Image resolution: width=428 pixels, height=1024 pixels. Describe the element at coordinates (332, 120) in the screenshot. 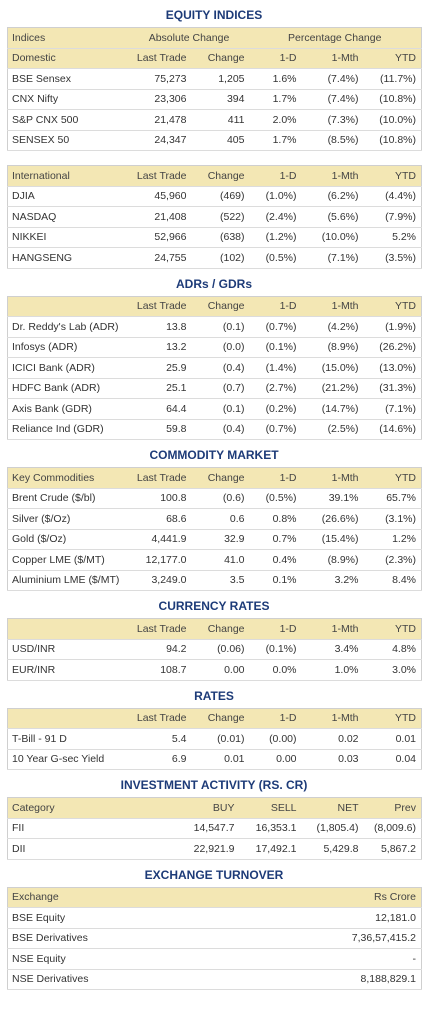

I see `cell-value: (7.3%)` at that location.